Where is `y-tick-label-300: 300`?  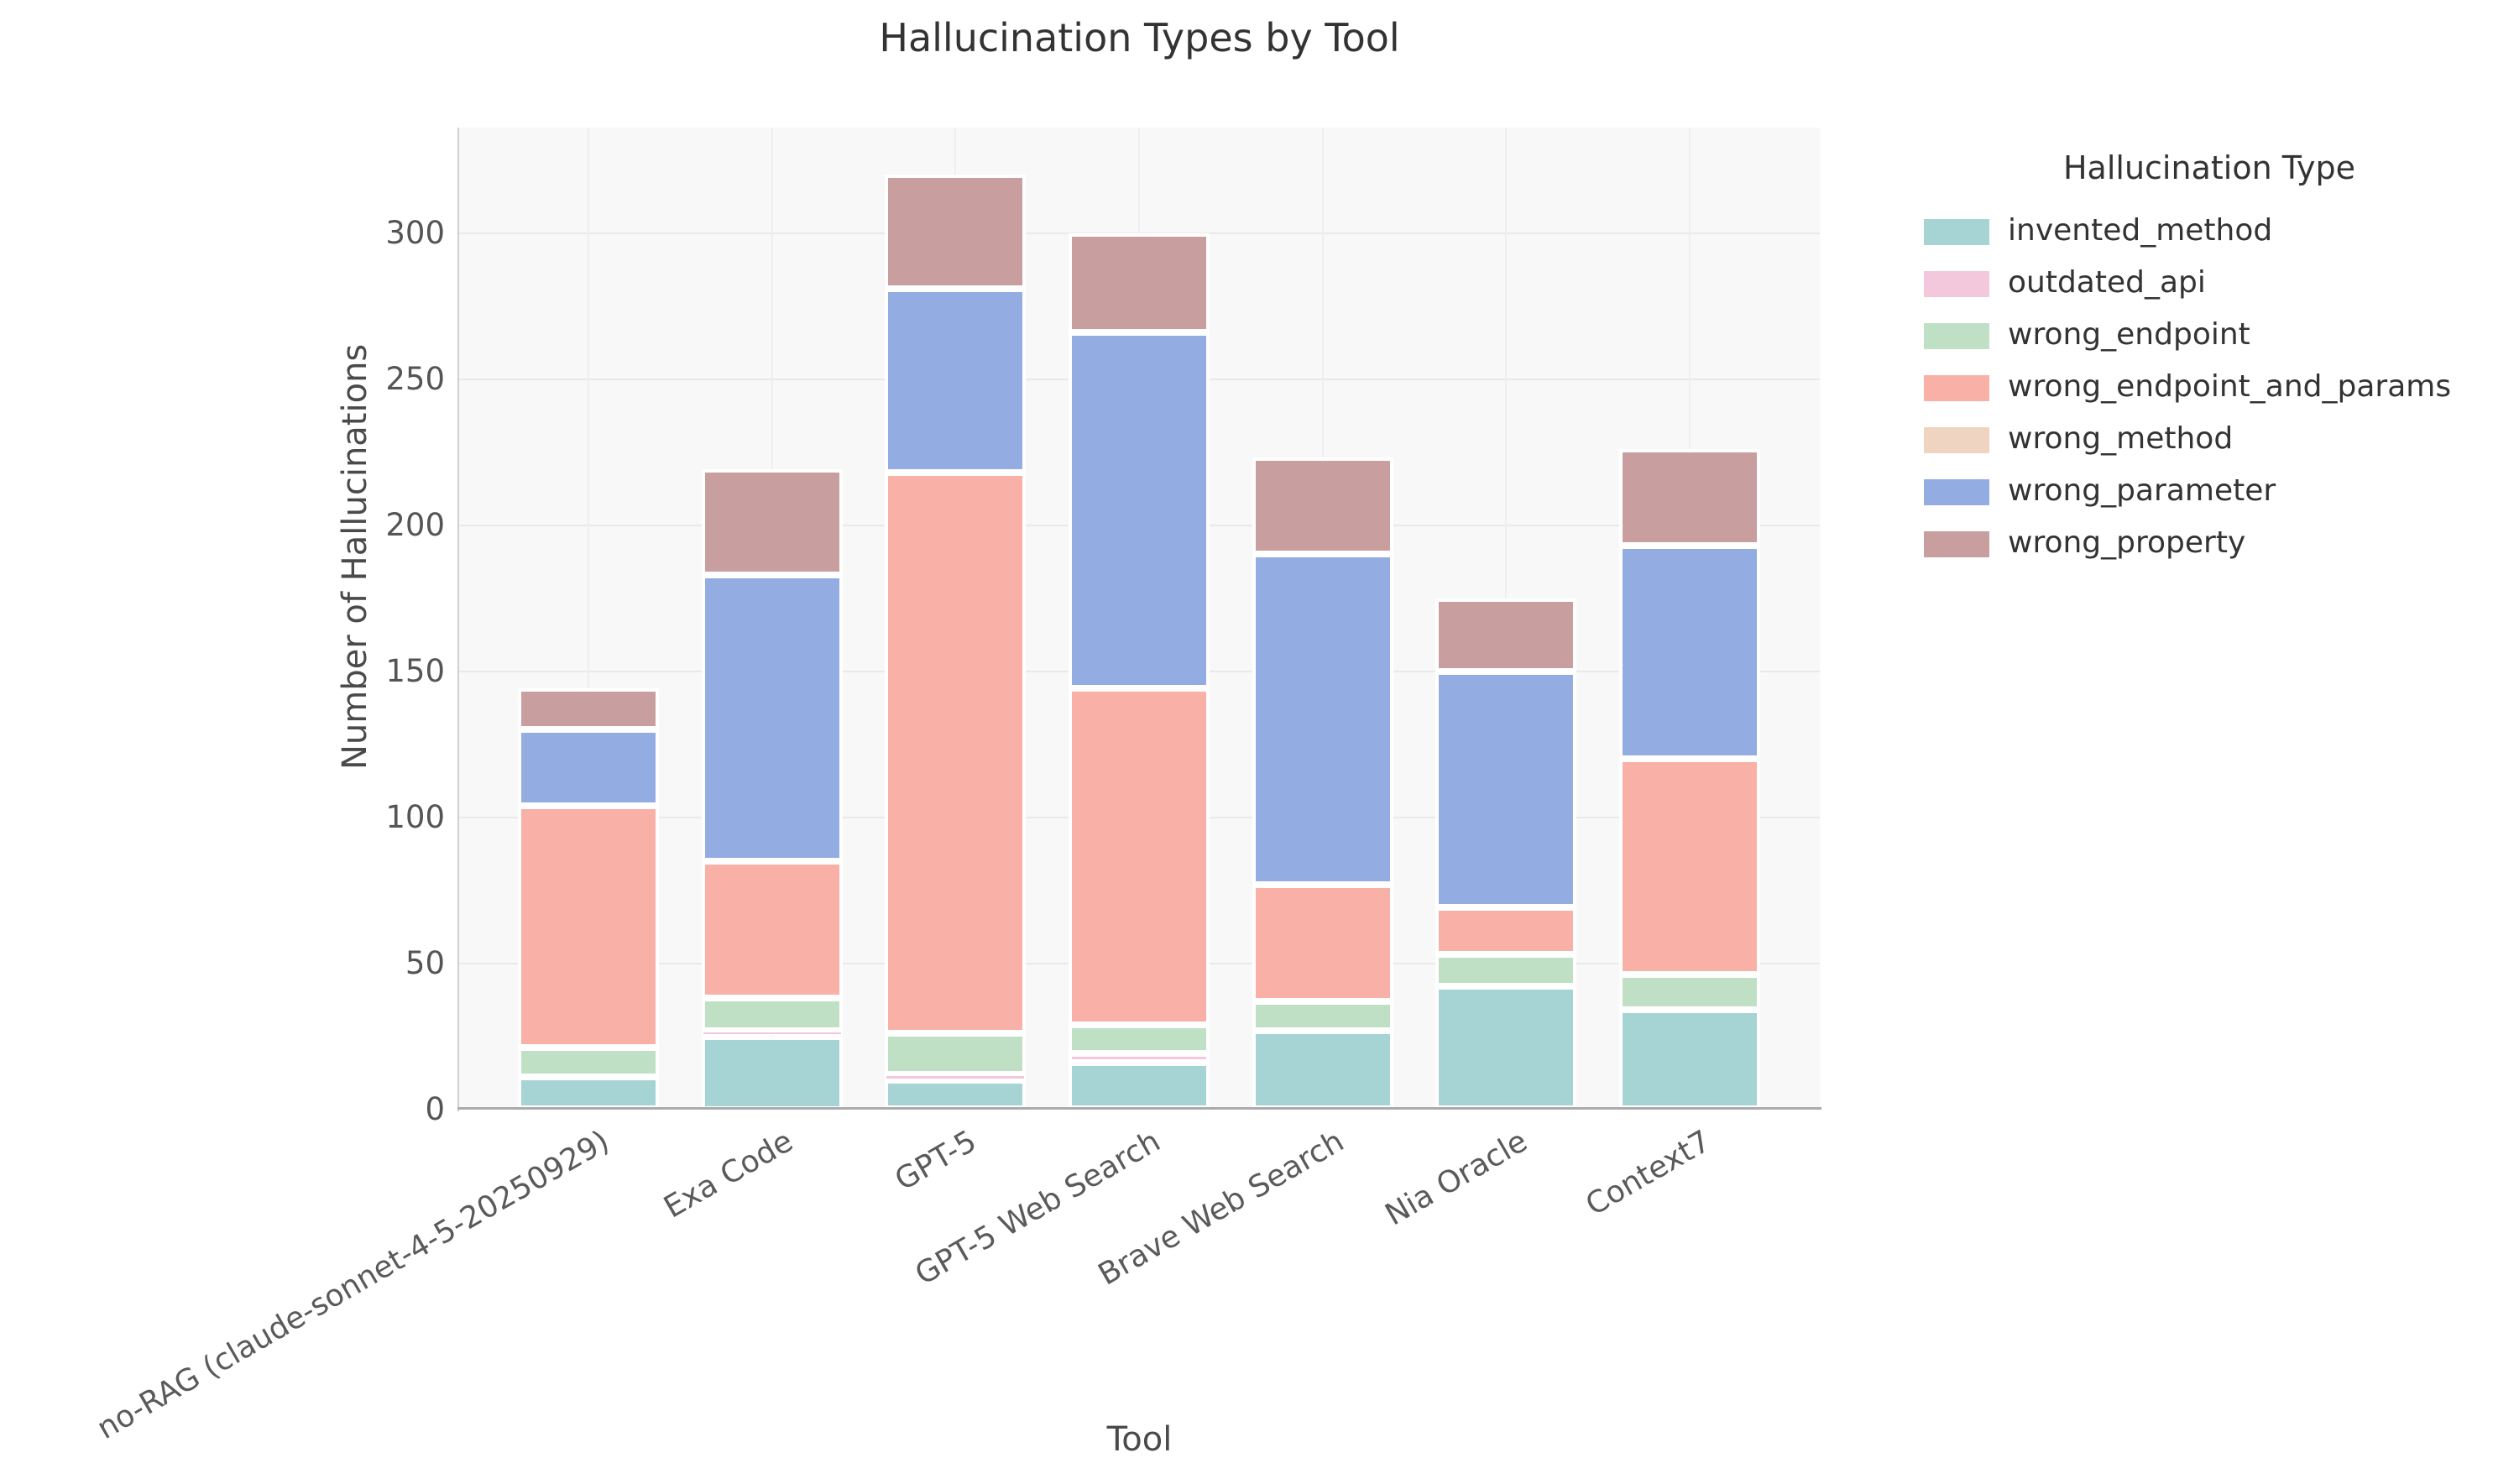
y-tick-label-300: 300 is located at coordinates (415, 232).